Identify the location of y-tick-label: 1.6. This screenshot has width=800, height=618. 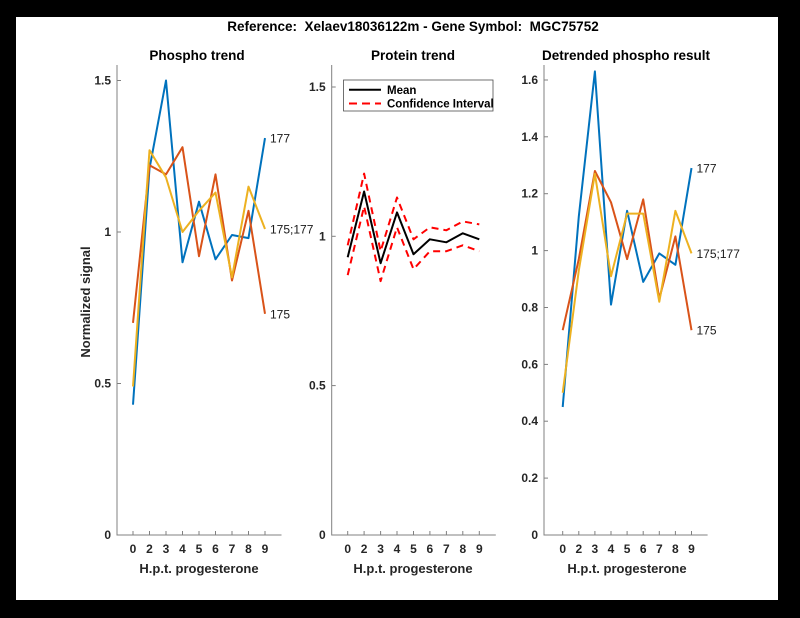
(529, 80).